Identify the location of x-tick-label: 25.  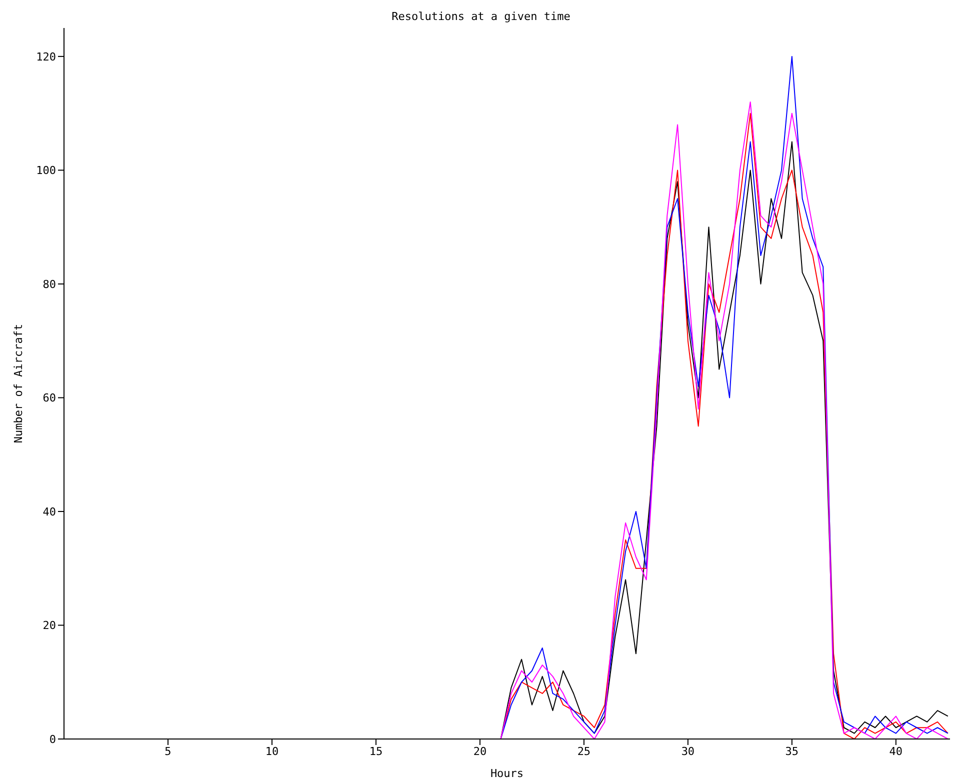
(584, 751).